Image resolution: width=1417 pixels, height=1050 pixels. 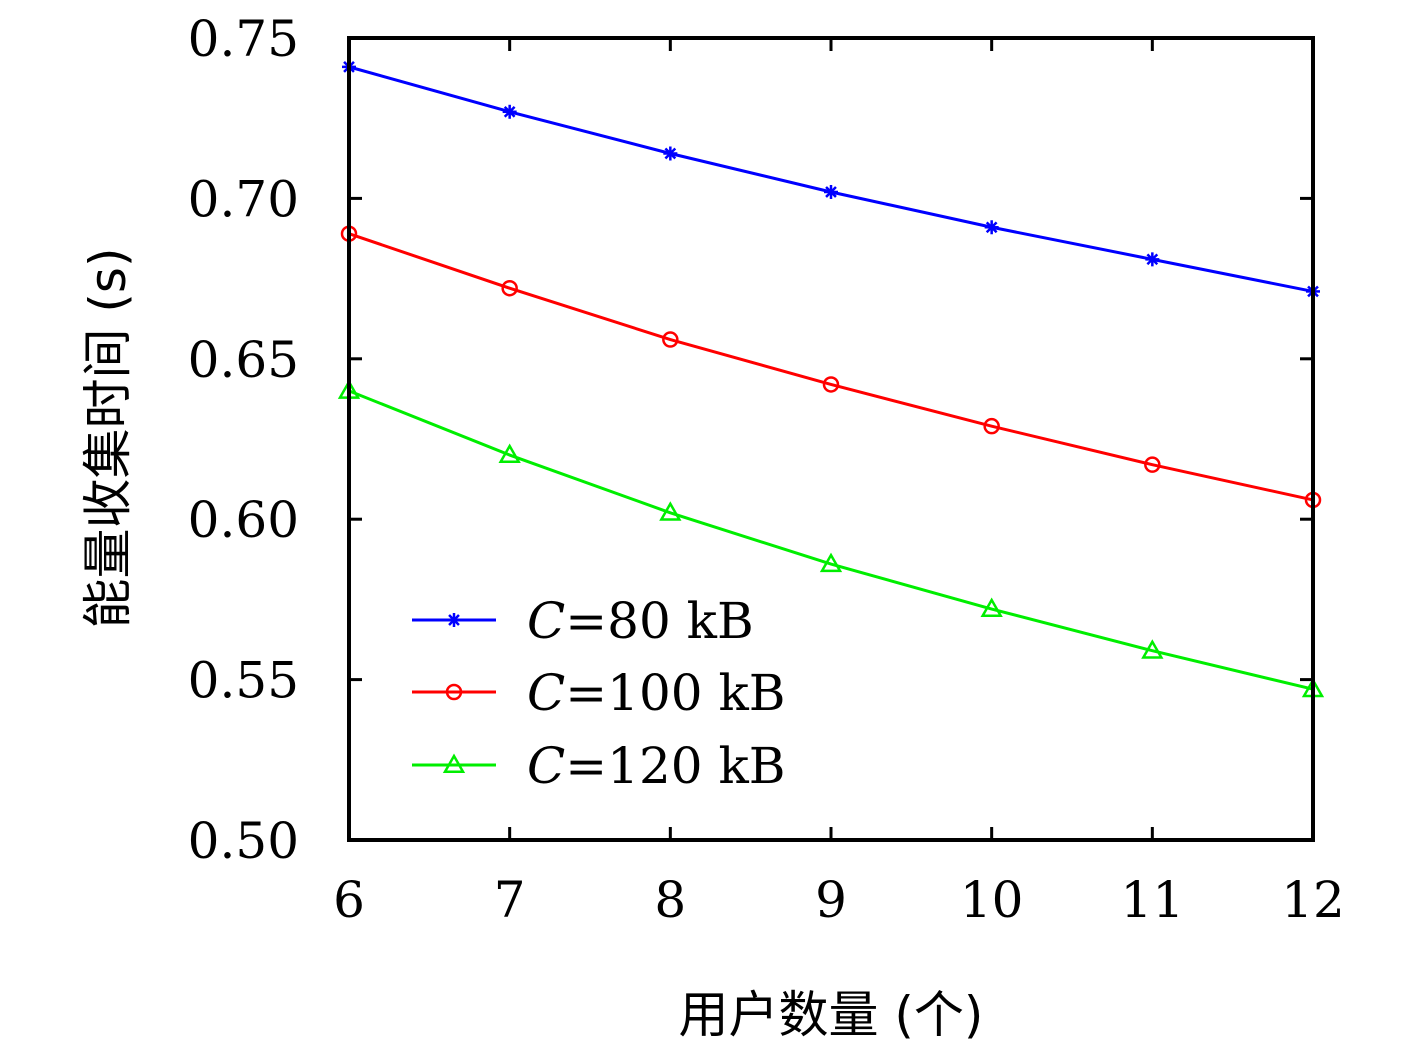 I want to click on legend-value: =100 kB, so click(x=675, y=693).